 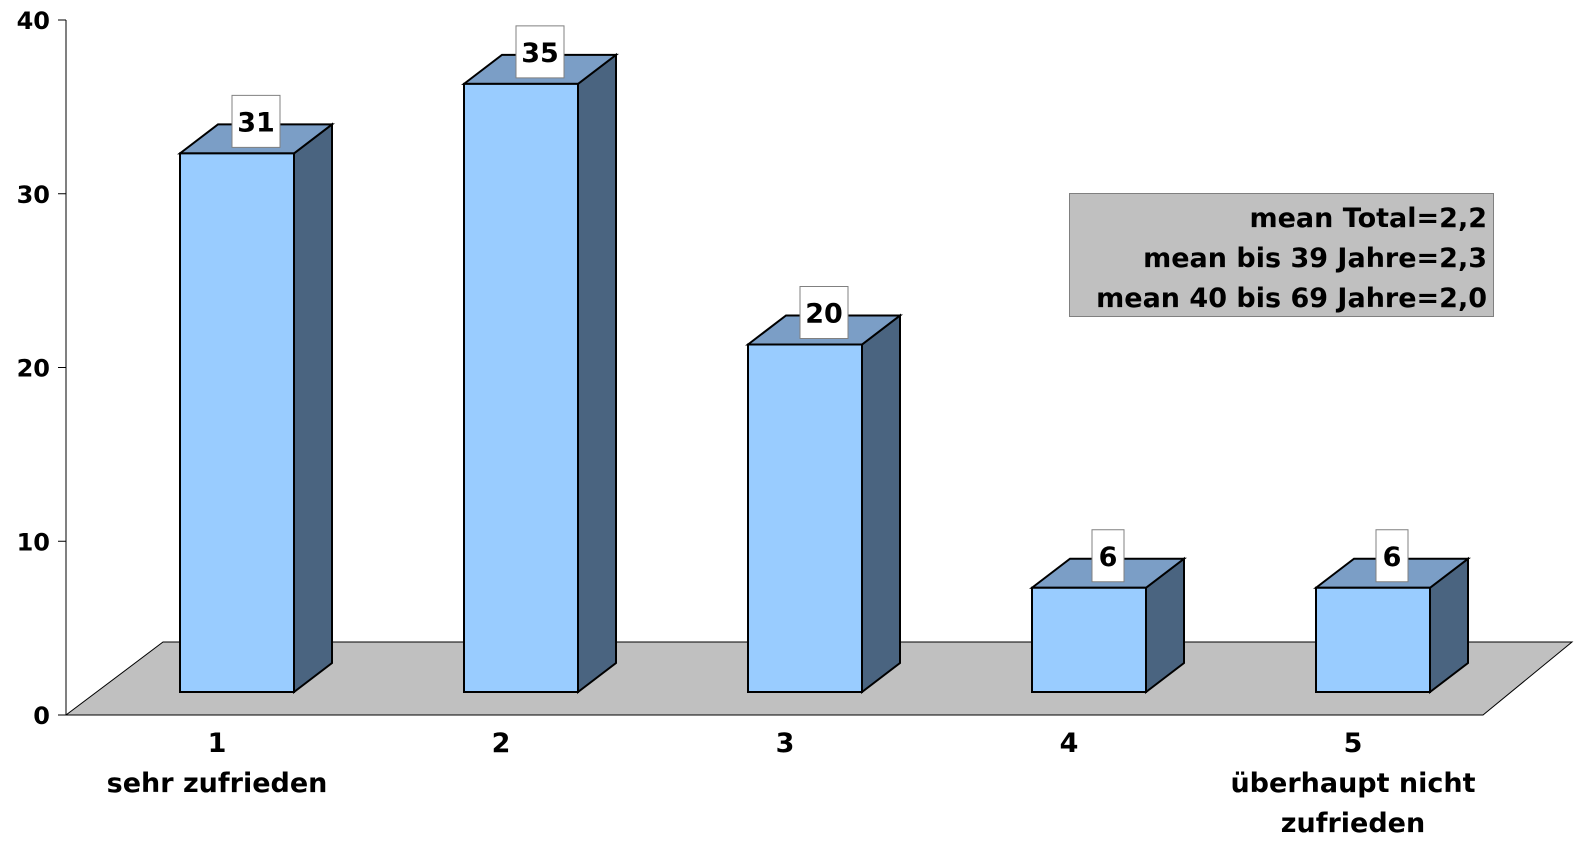 I want to click on y-tick-label: 10, so click(x=33, y=542).